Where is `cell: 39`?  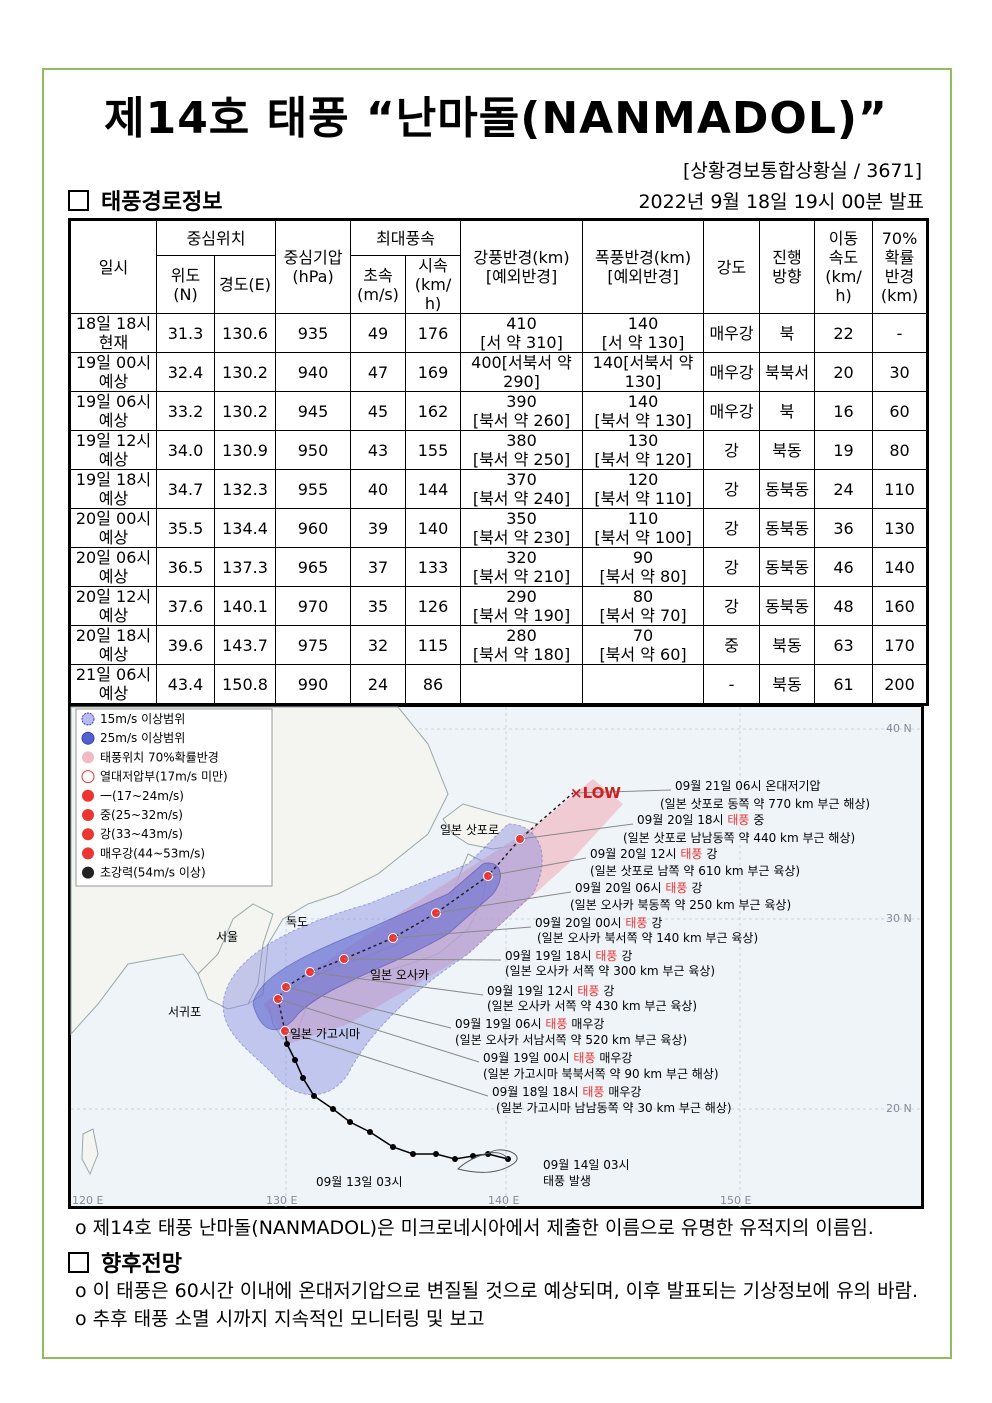 cell: 39 is located at coordinates (378, 528).